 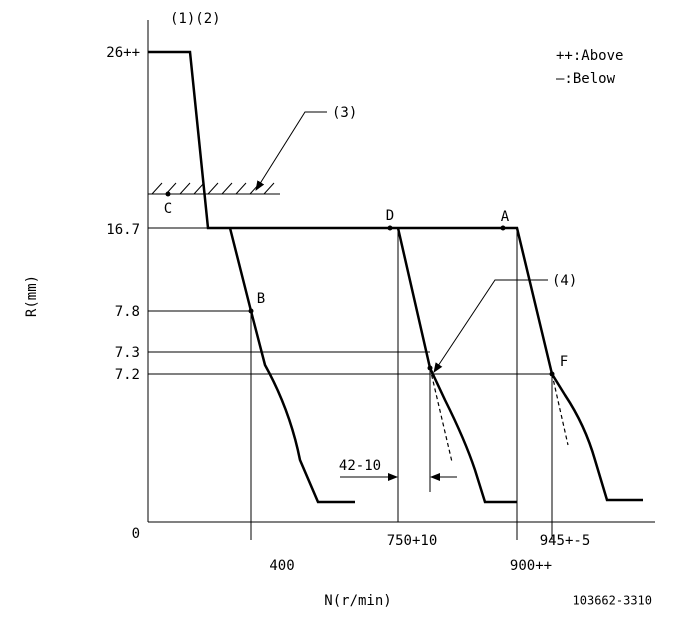 I want to click on footer-code: 103662-3310, so click(x=612, y=601).